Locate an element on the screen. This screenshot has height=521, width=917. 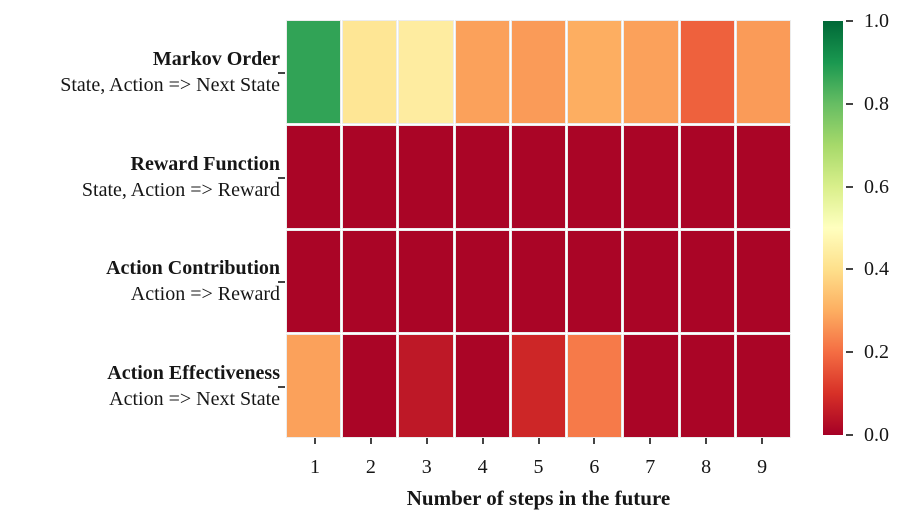
x-axis-tick-label: 7 is located at coordinates (650, 467).